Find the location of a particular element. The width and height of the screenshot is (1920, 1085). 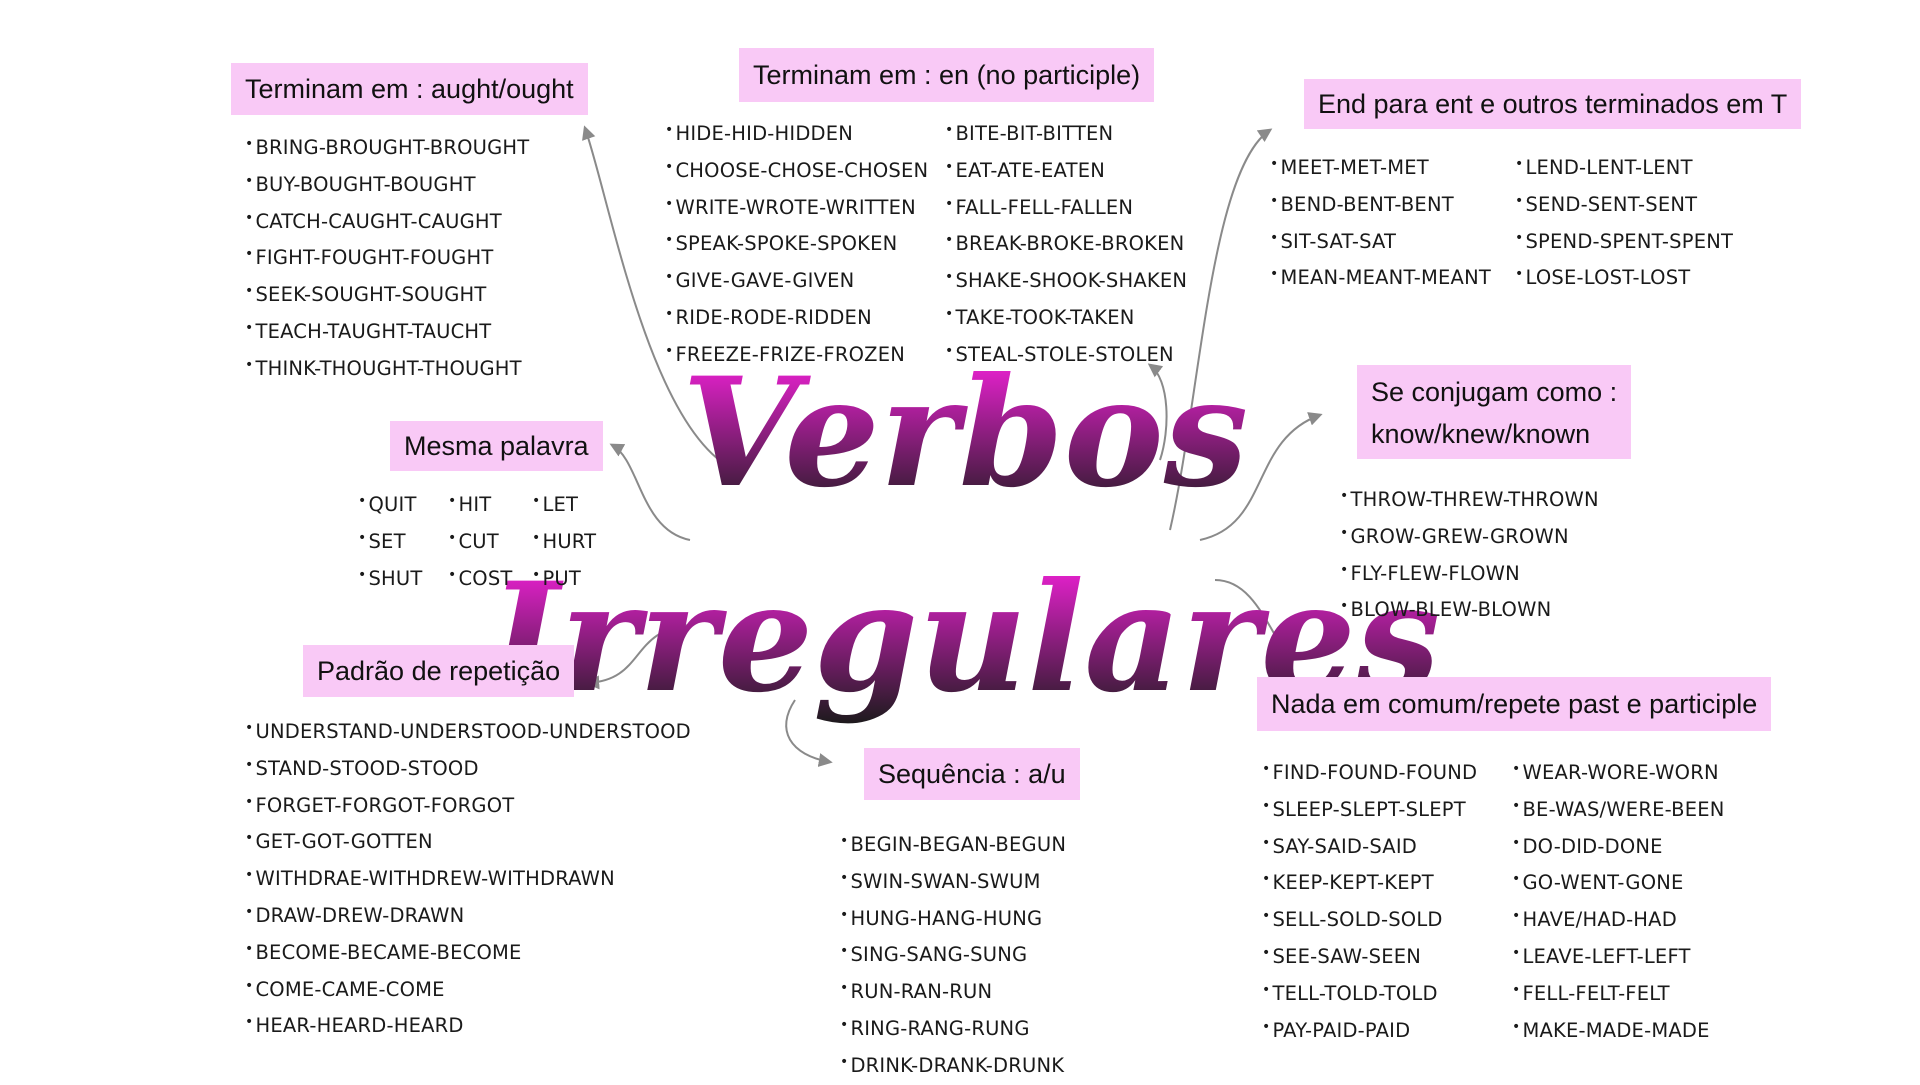

label-know-line-1: Se conjugam como : is located at coordinates (1494, 392).